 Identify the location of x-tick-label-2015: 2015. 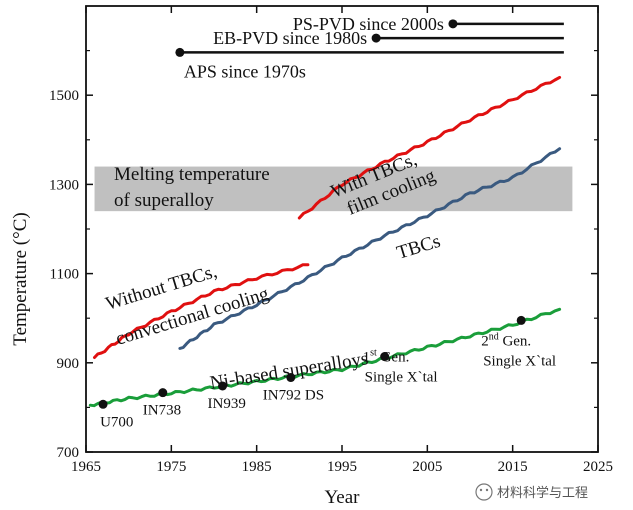
(513, 467).